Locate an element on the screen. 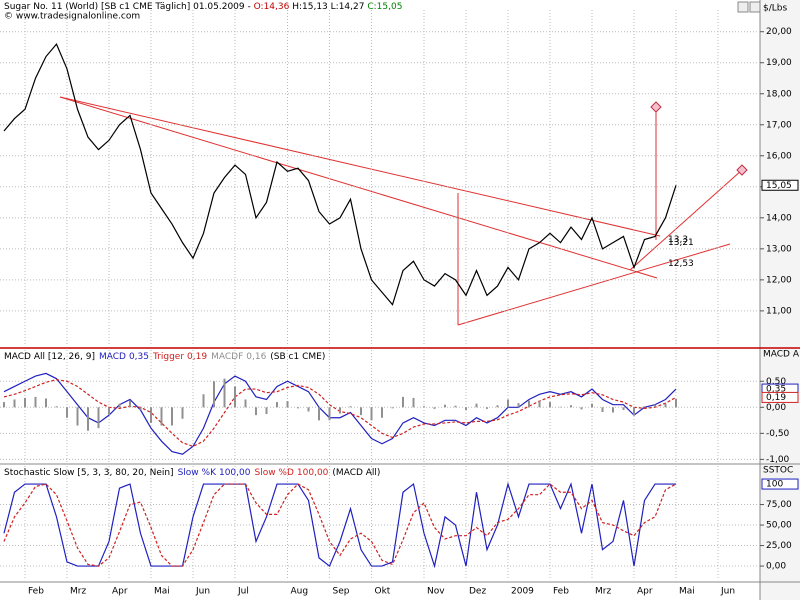 The height and width of the screenshot is (600, 800). x-tick-label: Aug is located at coordinates (300, 592).